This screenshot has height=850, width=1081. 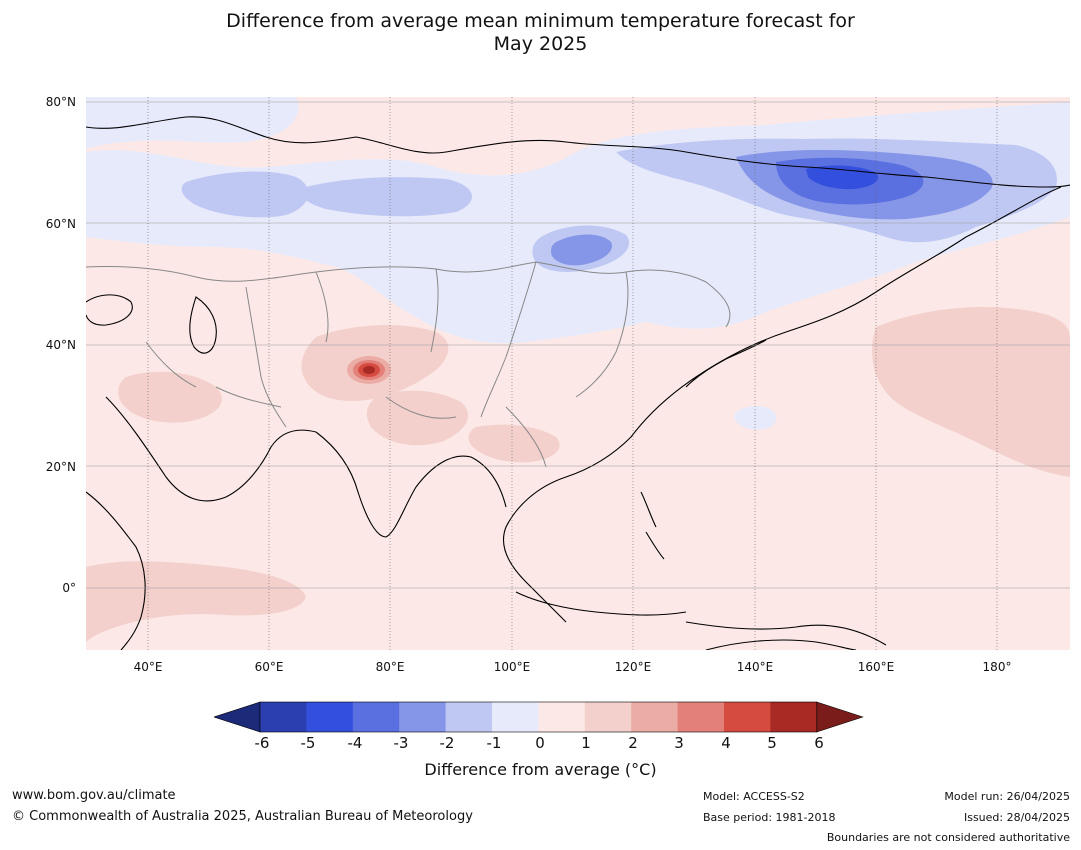 What do you see at coordinates (755, 417) in the screenshot?
I see `cool-anomaly-small-east` at bounding box center [755, 417].